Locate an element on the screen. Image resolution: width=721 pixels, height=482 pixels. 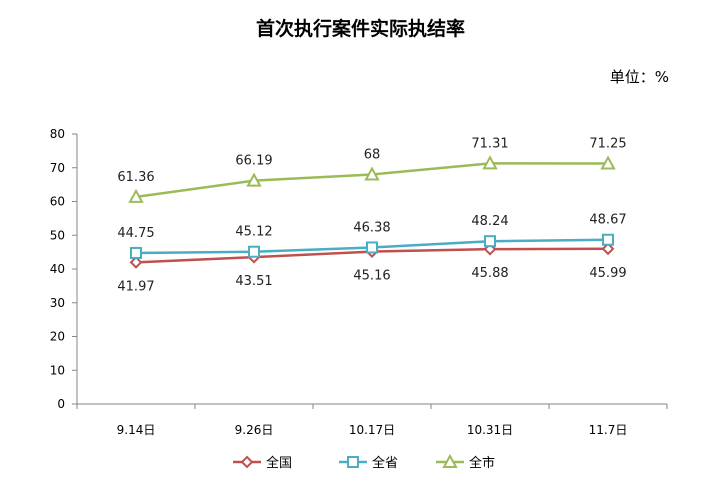
data-label: 68 is located at coordinates (372, 155).